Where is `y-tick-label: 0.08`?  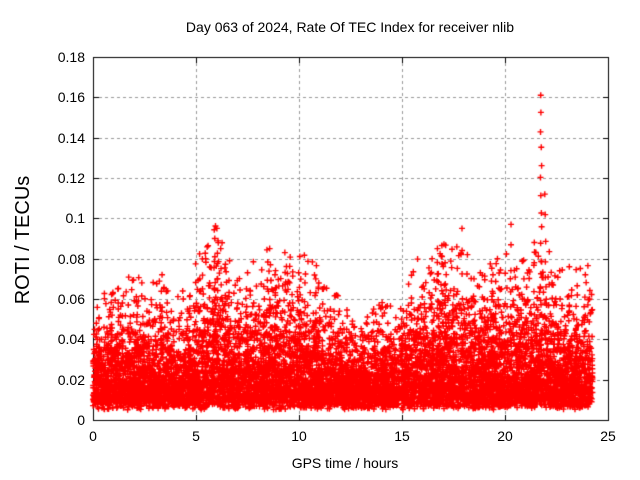
y-tick-label: 0.08 is located at coordinates (71, 258).